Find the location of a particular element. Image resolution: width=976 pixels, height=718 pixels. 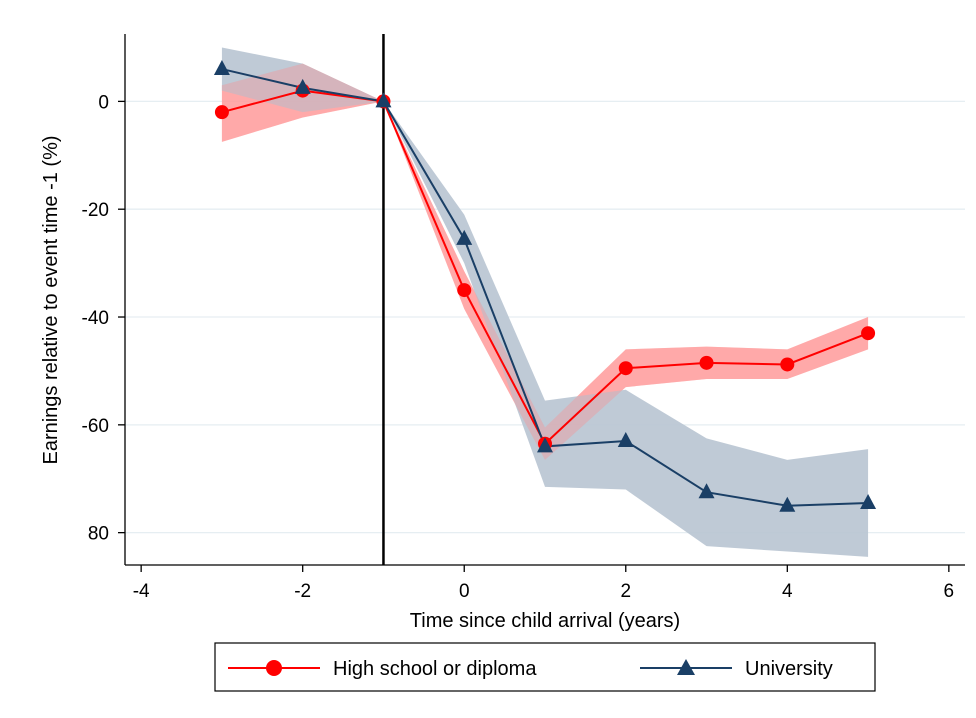

x-tick-label-5: 6 is located at coordinates (949, 591).